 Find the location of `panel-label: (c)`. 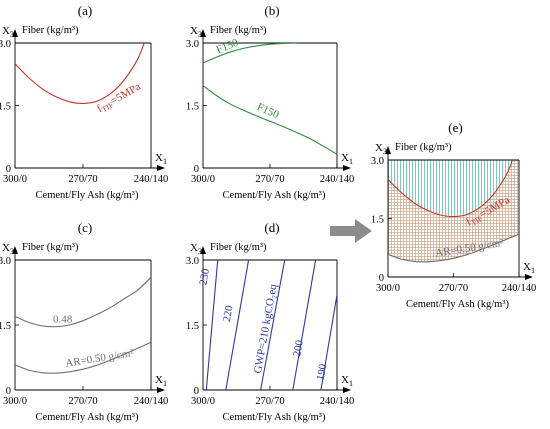

panel-label: (c) is located at coordinates (85, 227).